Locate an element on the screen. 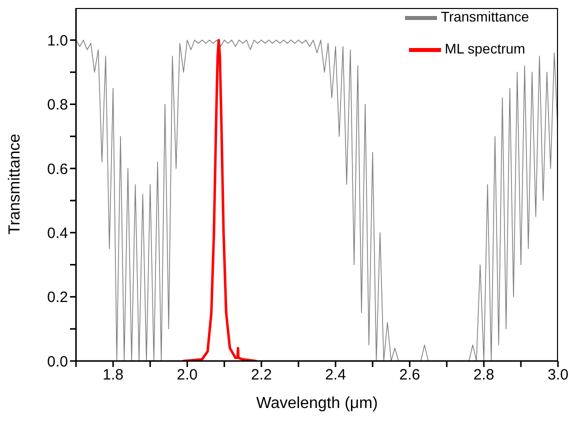 This screenshot has width=570, height=426. x-tick-label: 1.8 is located at coordinates (113, 375).